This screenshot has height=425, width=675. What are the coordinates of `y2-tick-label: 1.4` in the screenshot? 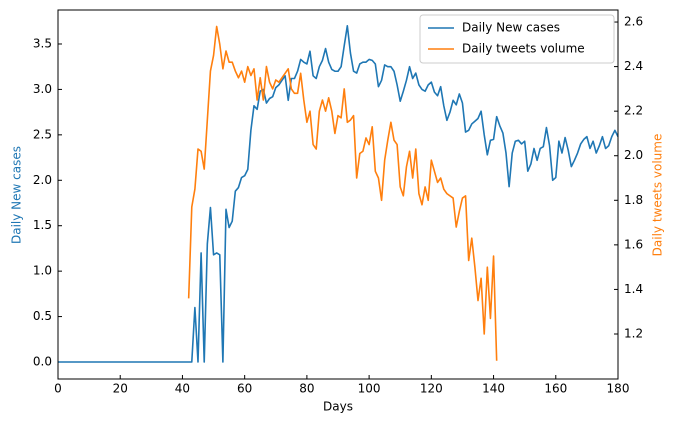 It's located at (633, 289).